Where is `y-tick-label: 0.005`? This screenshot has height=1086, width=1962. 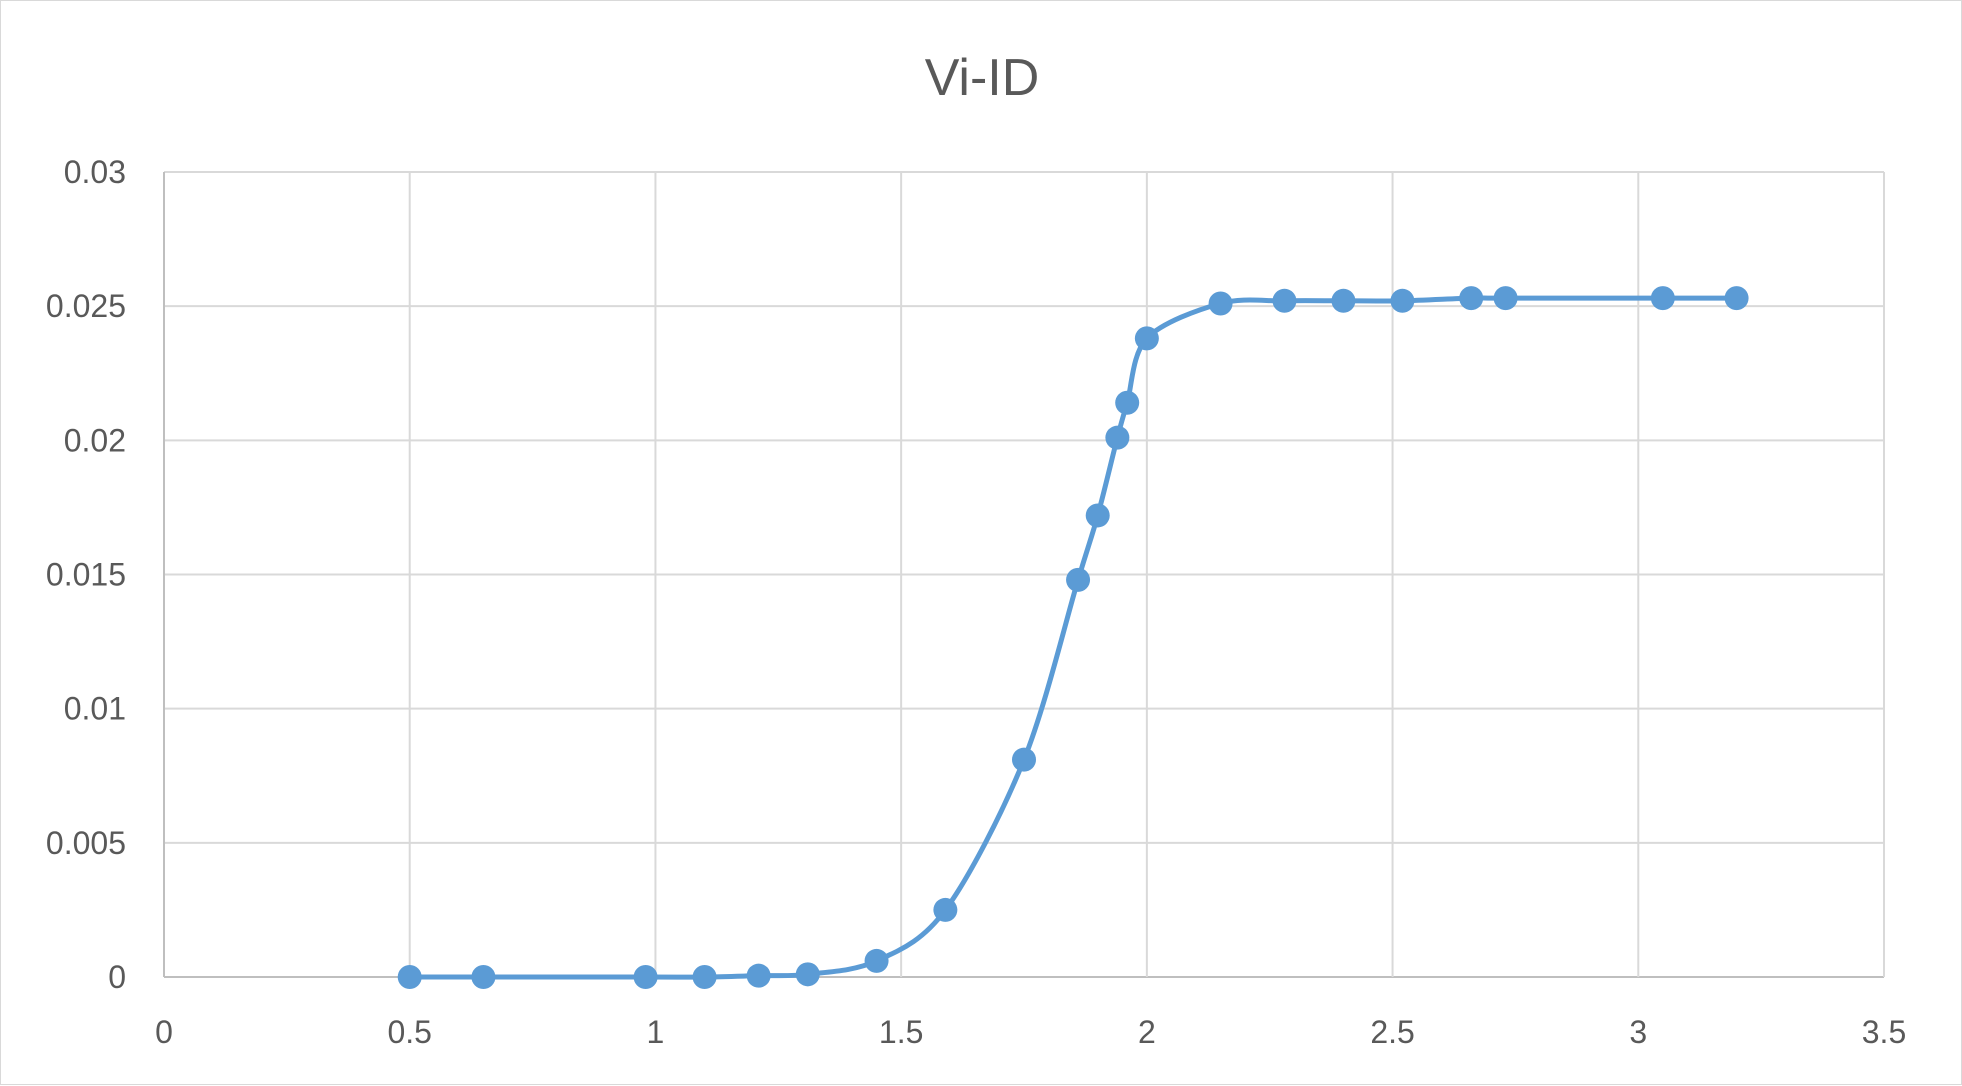
y-tick-label: 0.005 is located at coordinates (86, 843).